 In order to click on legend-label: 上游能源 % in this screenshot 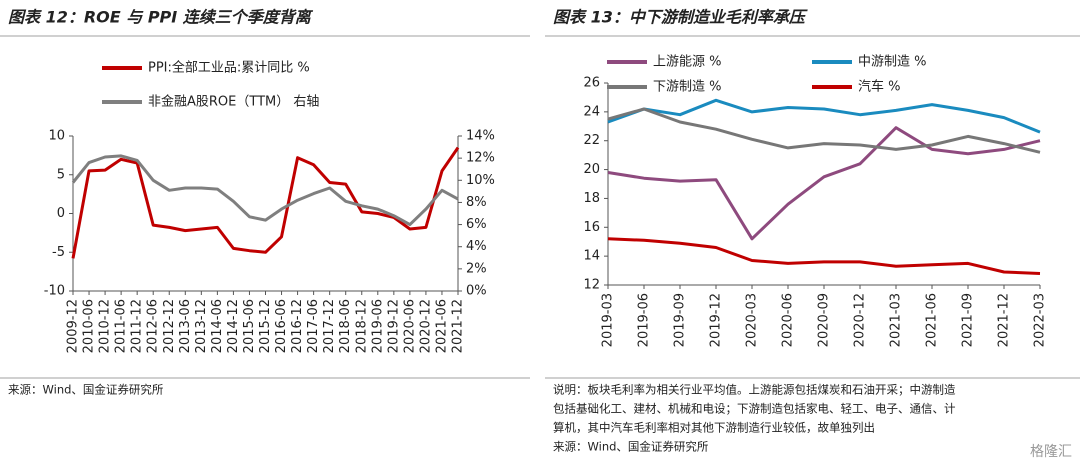, I will do `click(687, 62)`.